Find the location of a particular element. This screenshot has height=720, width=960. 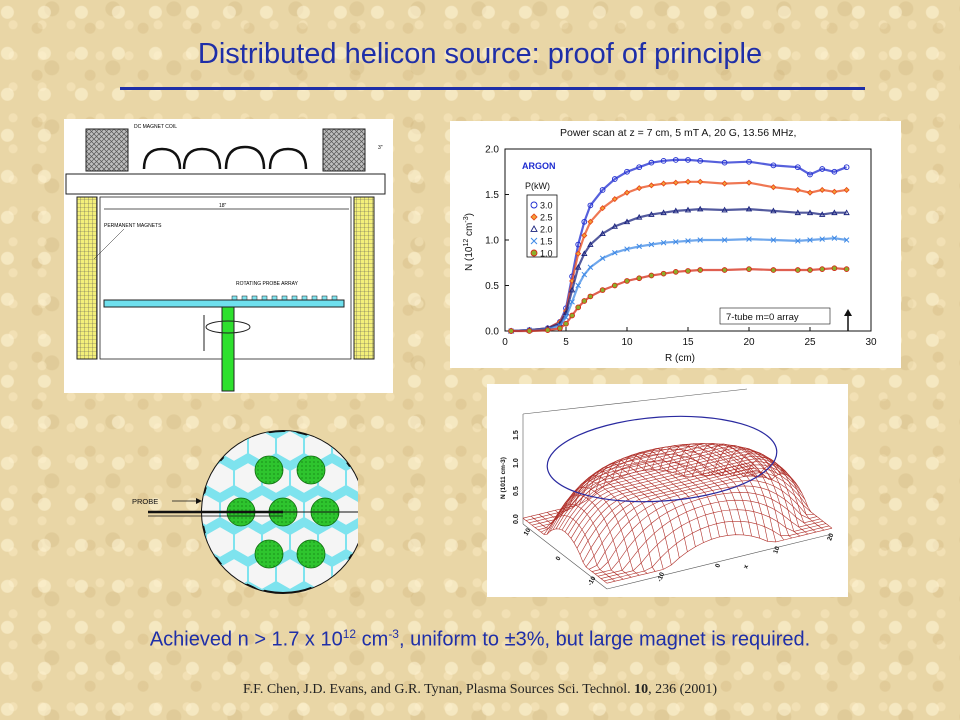

probe-shaft is located at coordinates (228, 349).